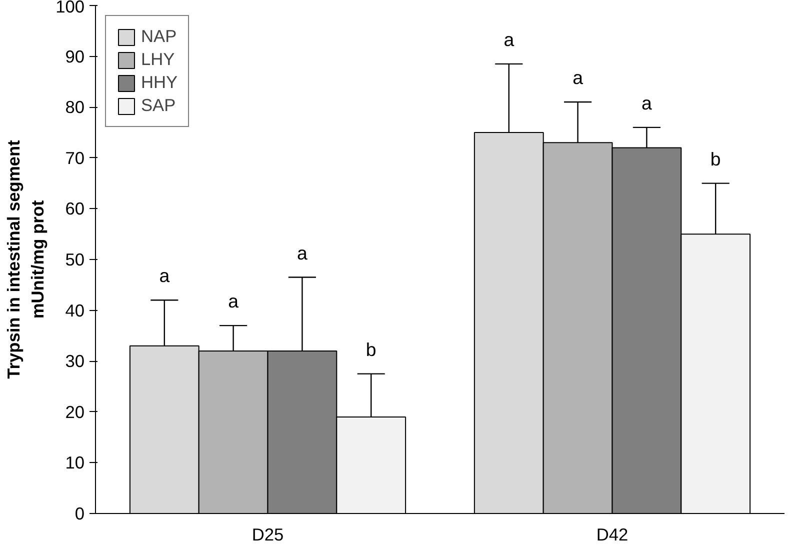 The image size is (789, 547). Describe the element at coordinates (75, 107) in the screenshot. I see `y-tick-label: 80` at that location.